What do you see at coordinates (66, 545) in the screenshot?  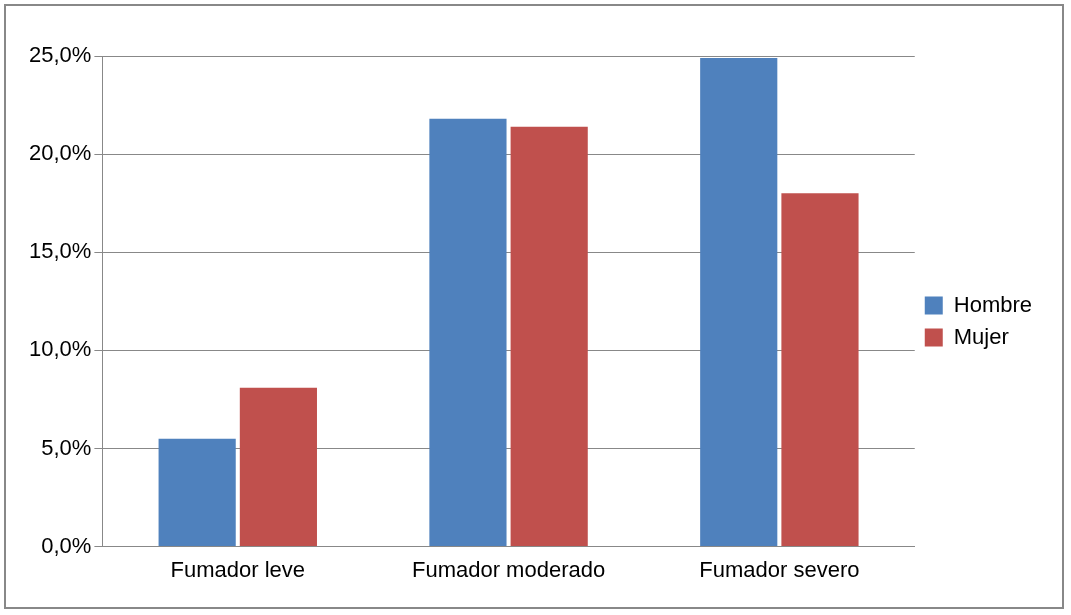 I see `y-tick-label: 0,0%` at bounding box center [66, 545].